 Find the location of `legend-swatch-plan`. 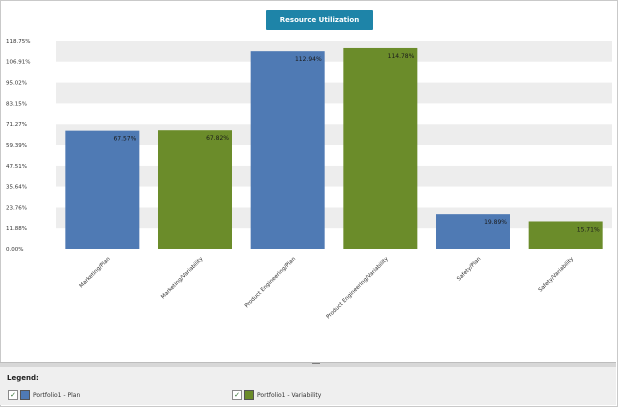

legend-swatch-plan is located at coordinates (25, 395).